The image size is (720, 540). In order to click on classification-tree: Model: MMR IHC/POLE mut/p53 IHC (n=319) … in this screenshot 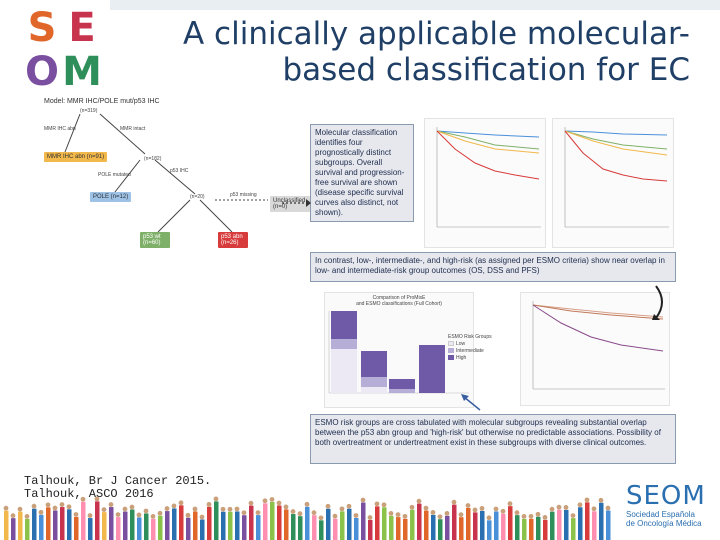, I will do `click(175, 176)`.